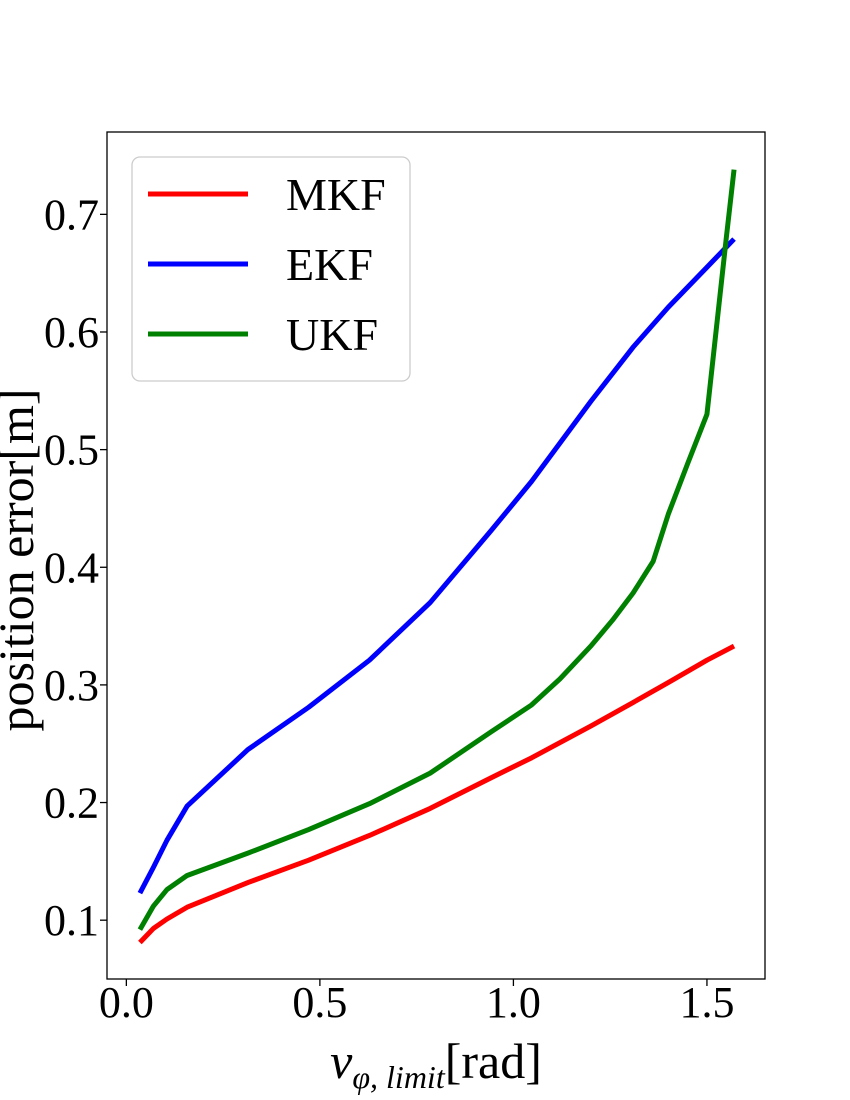 The image size is (850, 1100). What do you see at coordinates (71, 450) in the screenshot?
I see `y-tick-label: 0.5` at bounding box center [71, 450].